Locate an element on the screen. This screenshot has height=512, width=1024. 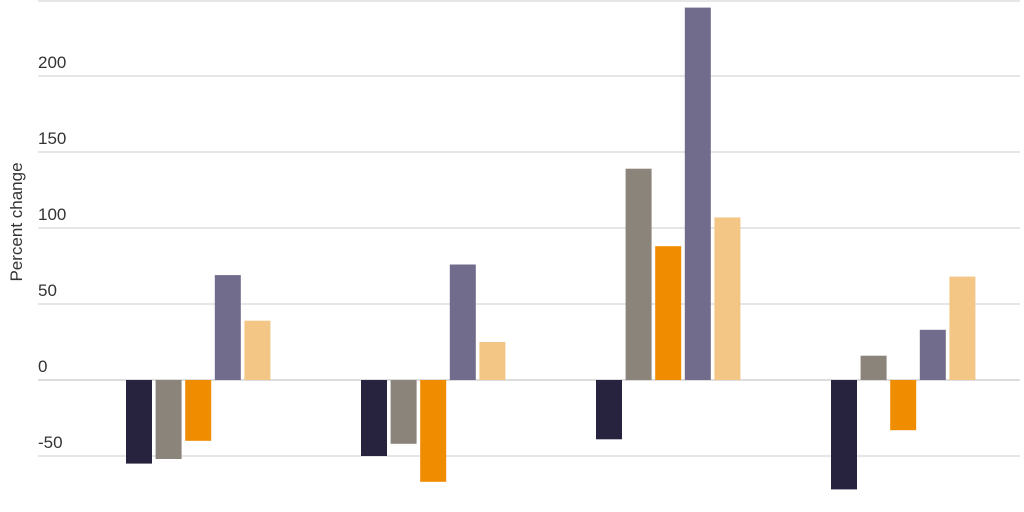
bar-group4-series2 is located at coordinates (873, 367).